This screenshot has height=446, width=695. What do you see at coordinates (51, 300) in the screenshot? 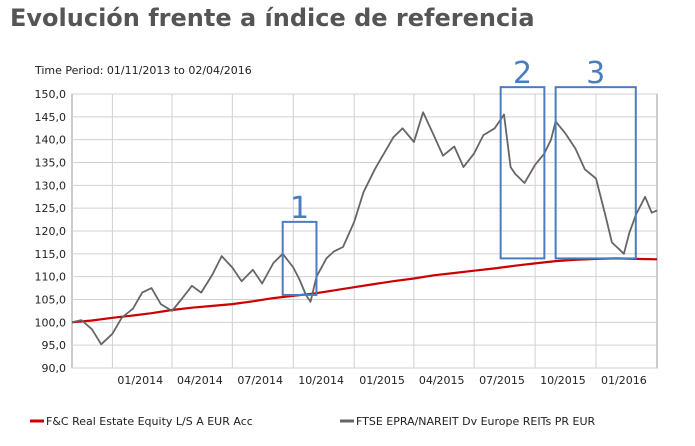
I see `y-tick-label: 105,0` at bounding box center [51, 300].